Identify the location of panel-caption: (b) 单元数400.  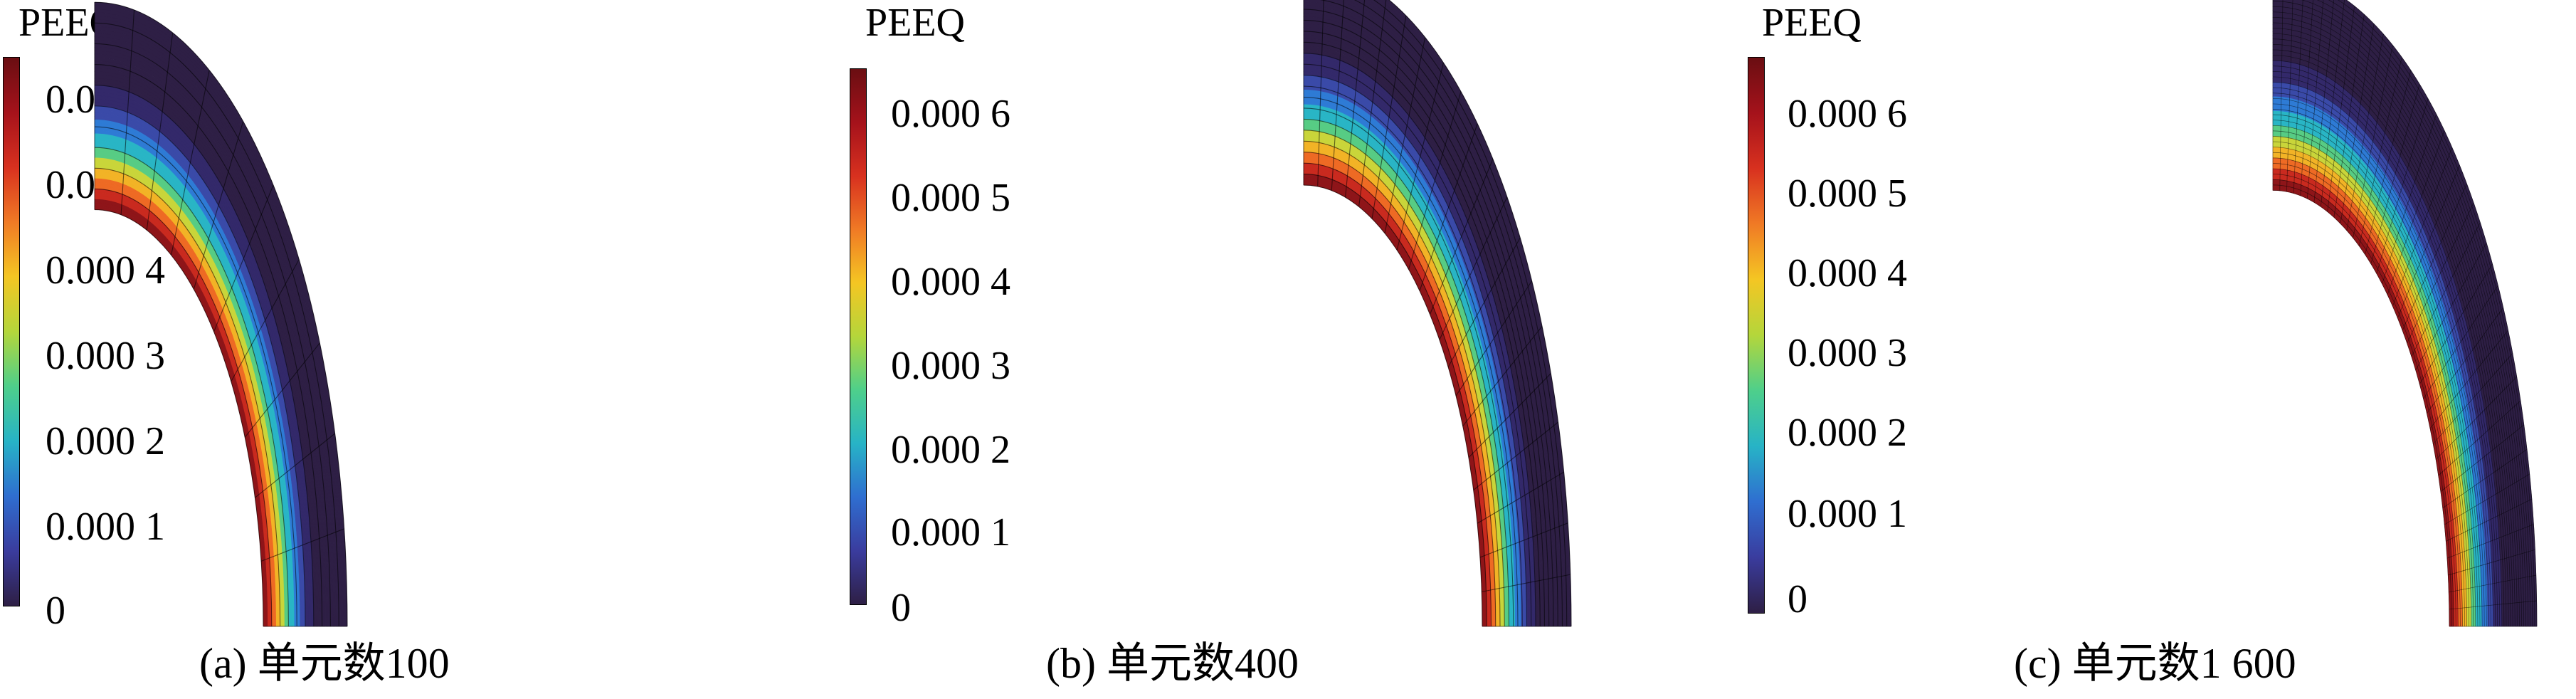
(1172, 663).